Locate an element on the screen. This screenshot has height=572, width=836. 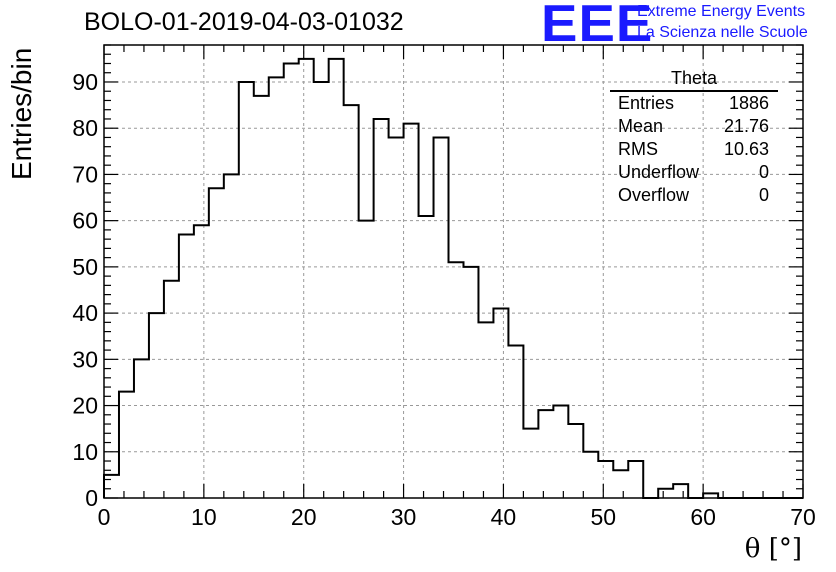
x-tick-label: 20 is located at coordinates (304, 517).